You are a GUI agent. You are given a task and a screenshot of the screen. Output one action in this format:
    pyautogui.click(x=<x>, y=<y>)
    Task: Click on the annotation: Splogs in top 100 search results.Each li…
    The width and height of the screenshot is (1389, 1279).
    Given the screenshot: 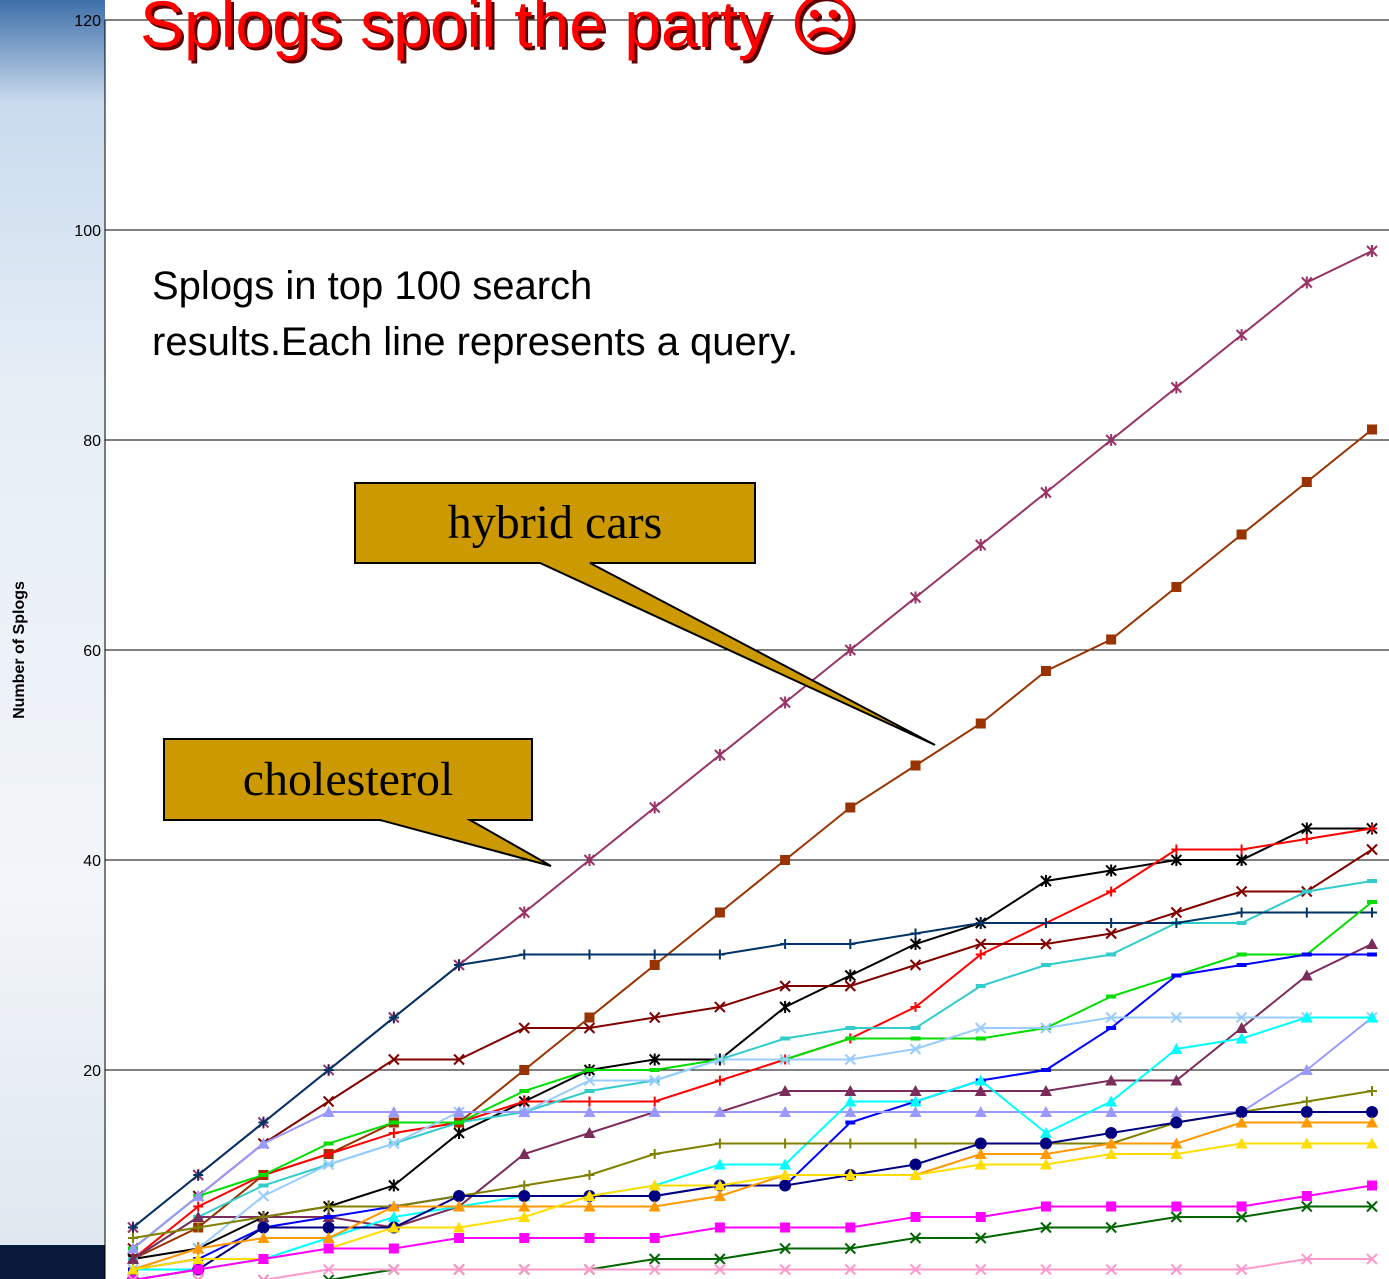 What is the action you would take?
    pyautogui.click(x=475, y=314)
    